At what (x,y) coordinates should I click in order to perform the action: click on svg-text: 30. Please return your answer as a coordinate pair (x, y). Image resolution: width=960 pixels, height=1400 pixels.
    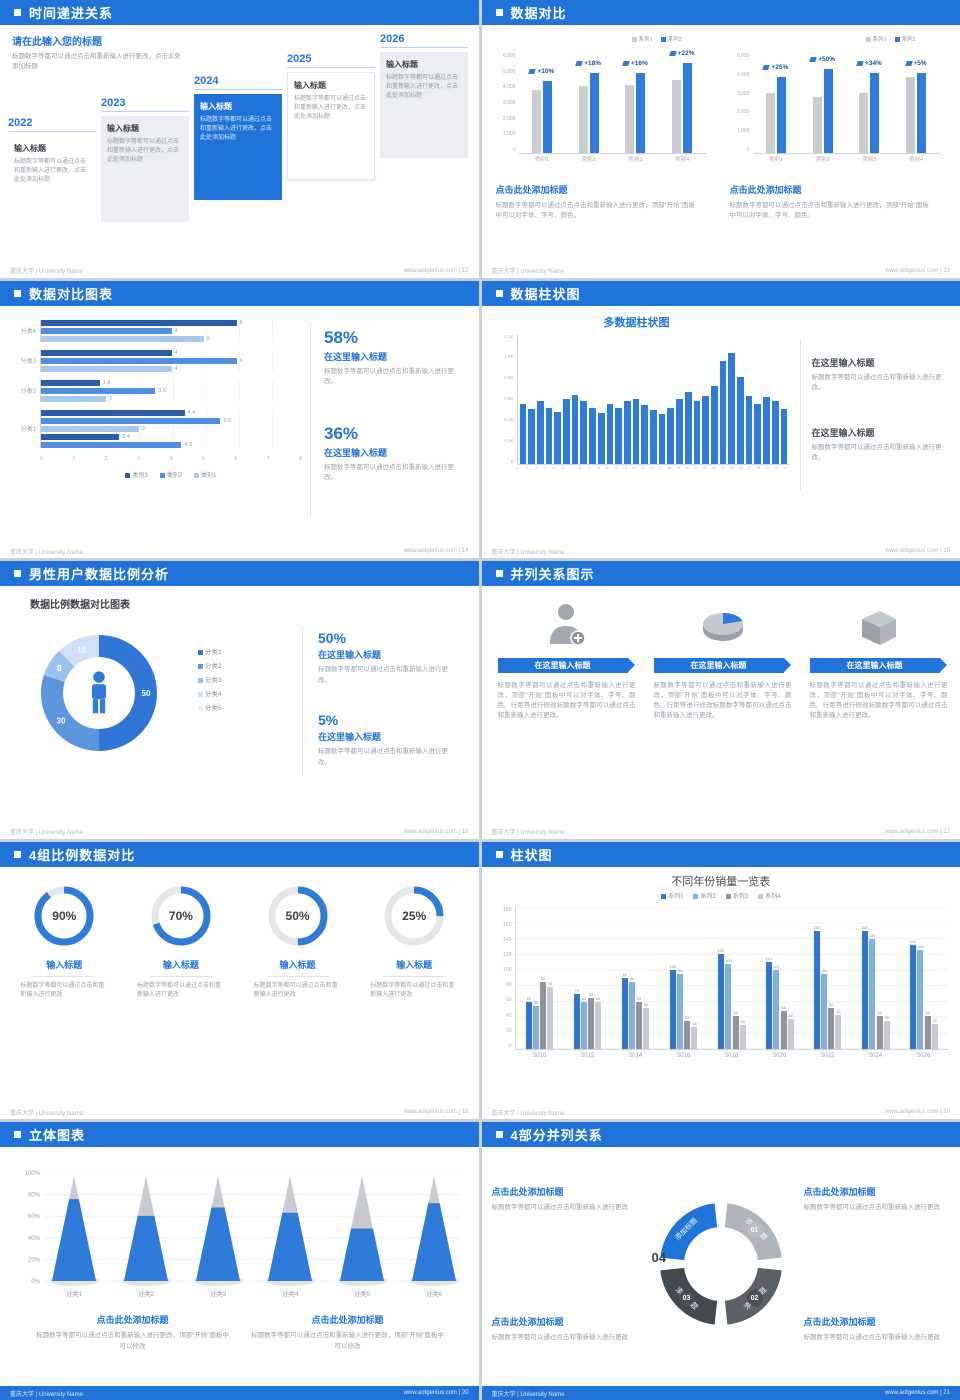
    Looking at the image, I should click on (61, 721).